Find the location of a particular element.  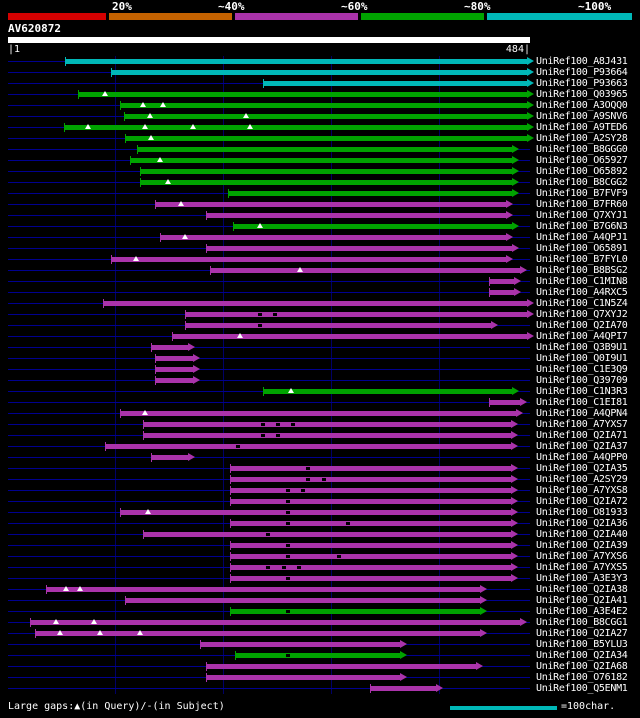

hit-row: UniRef100_Q7XYJ2 is located at coordinates (320, 314).